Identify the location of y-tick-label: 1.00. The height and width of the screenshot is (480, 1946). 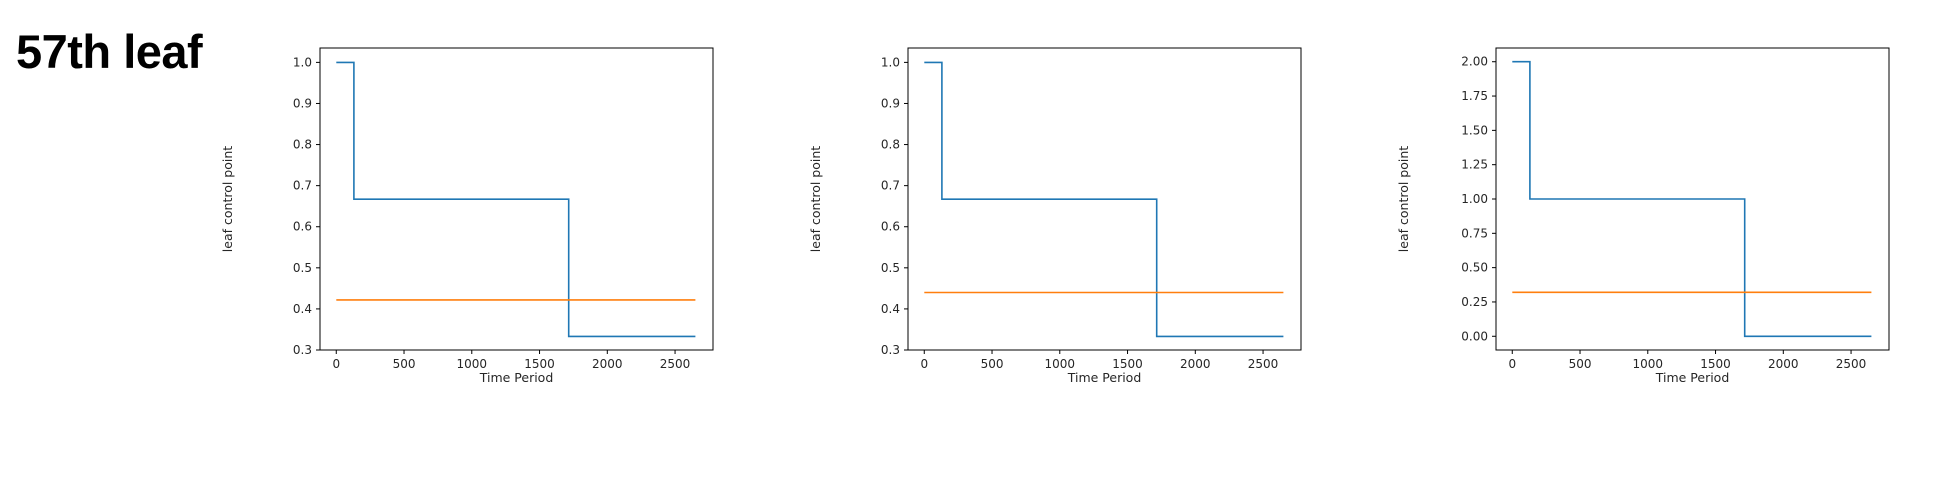
(1474, 199).